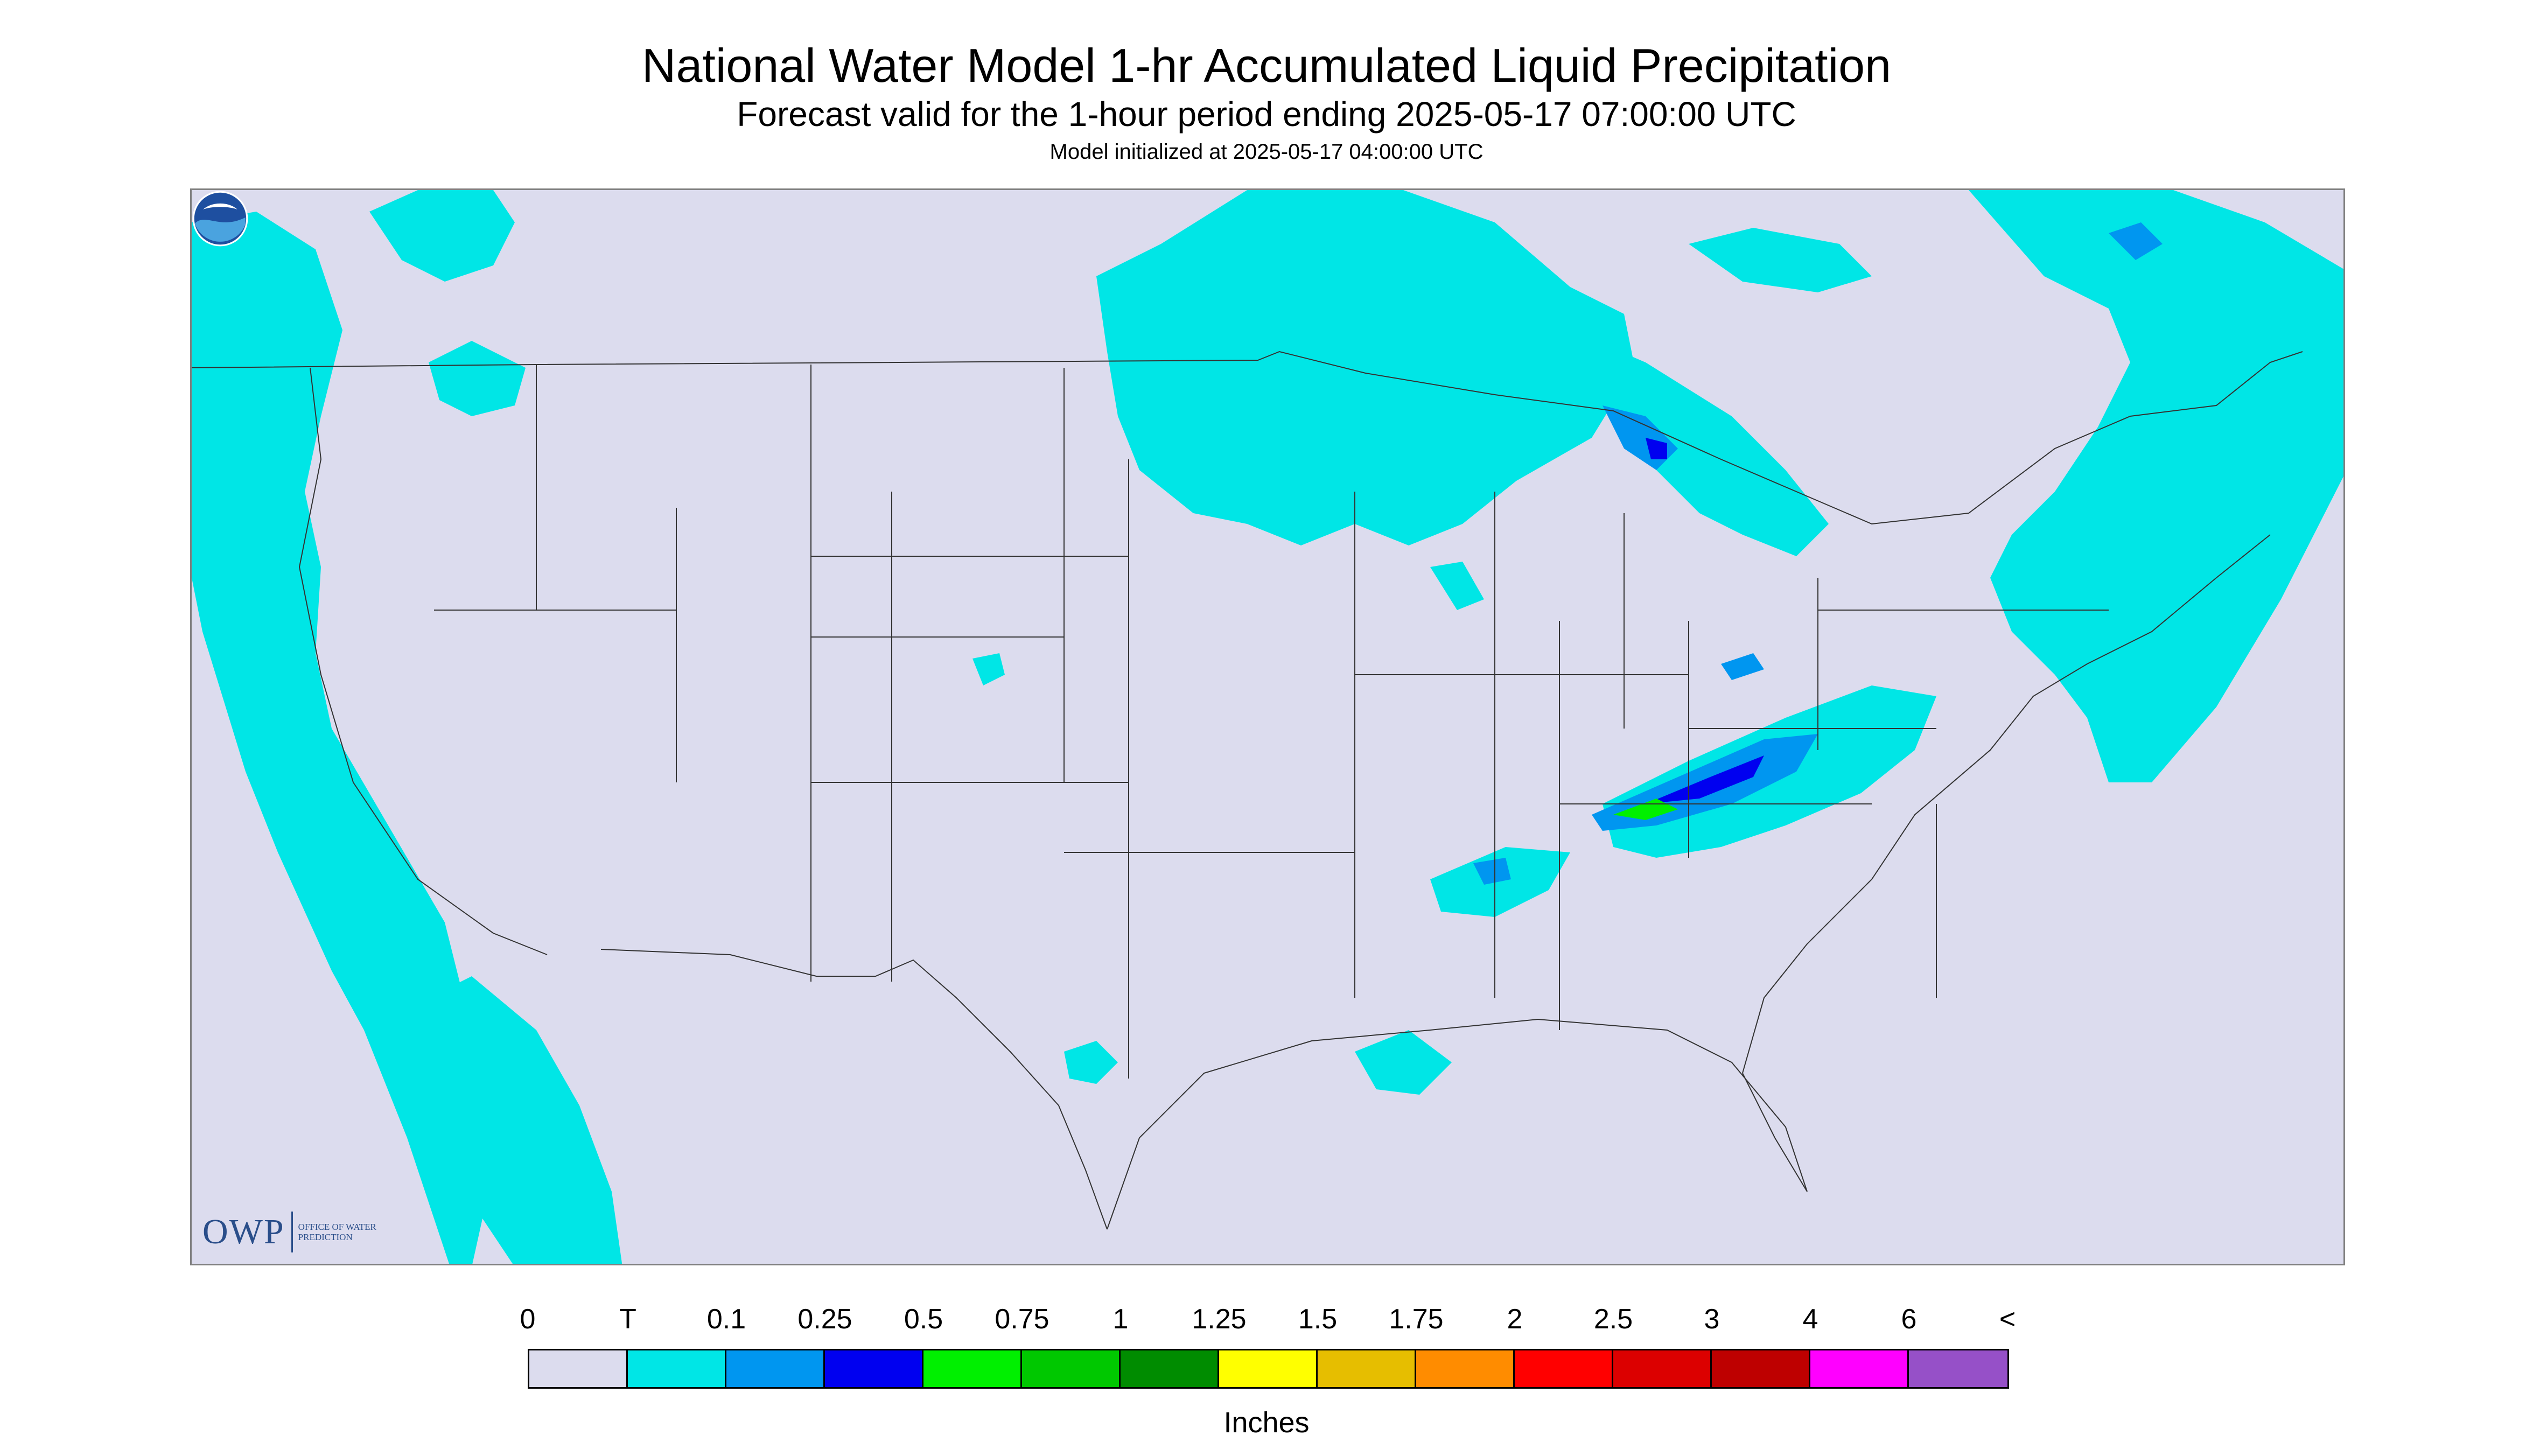 This screenshot has height=1456, width=2533. I want to click on precip-core-tennessee, so click(1492, 871).